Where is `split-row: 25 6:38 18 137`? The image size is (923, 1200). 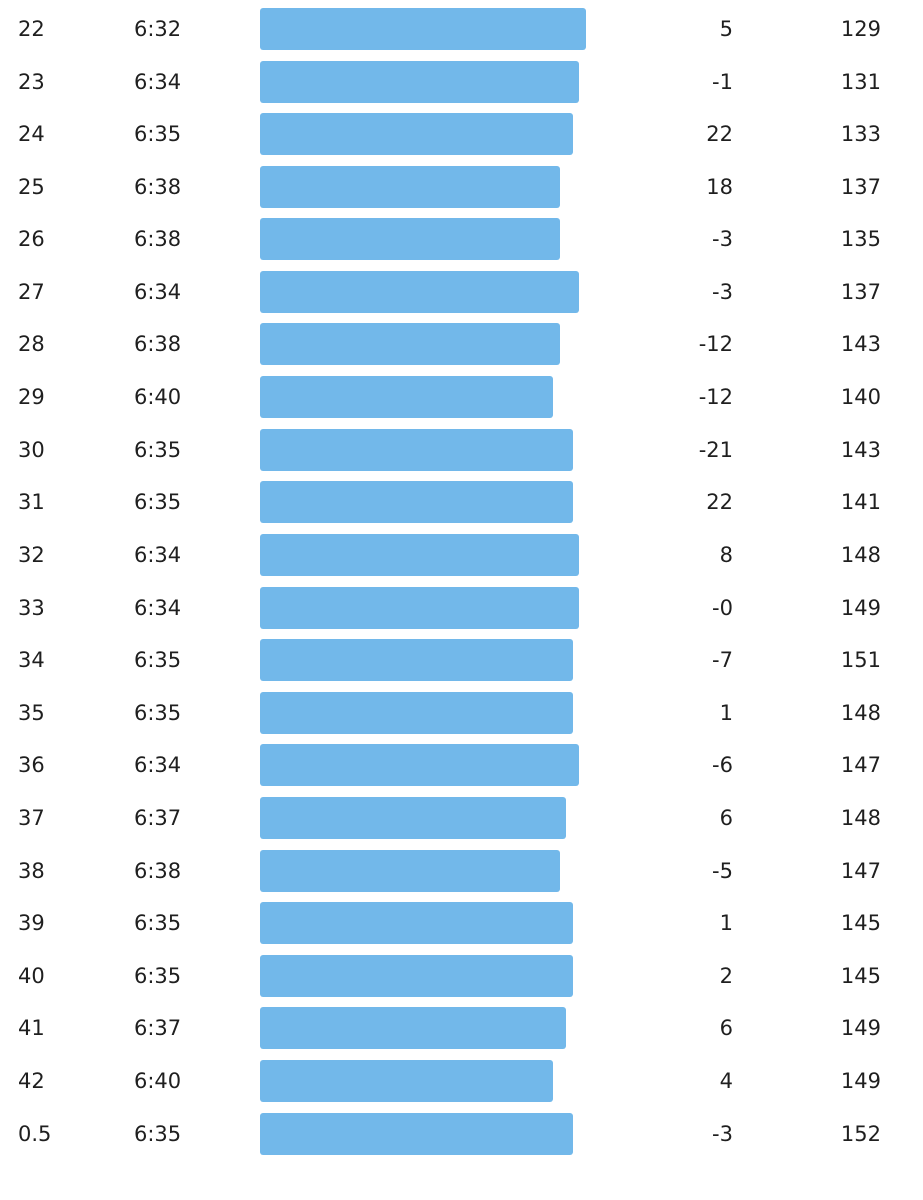 split-row: 25 6:38 18 137 is located at coordinates (461, 185).